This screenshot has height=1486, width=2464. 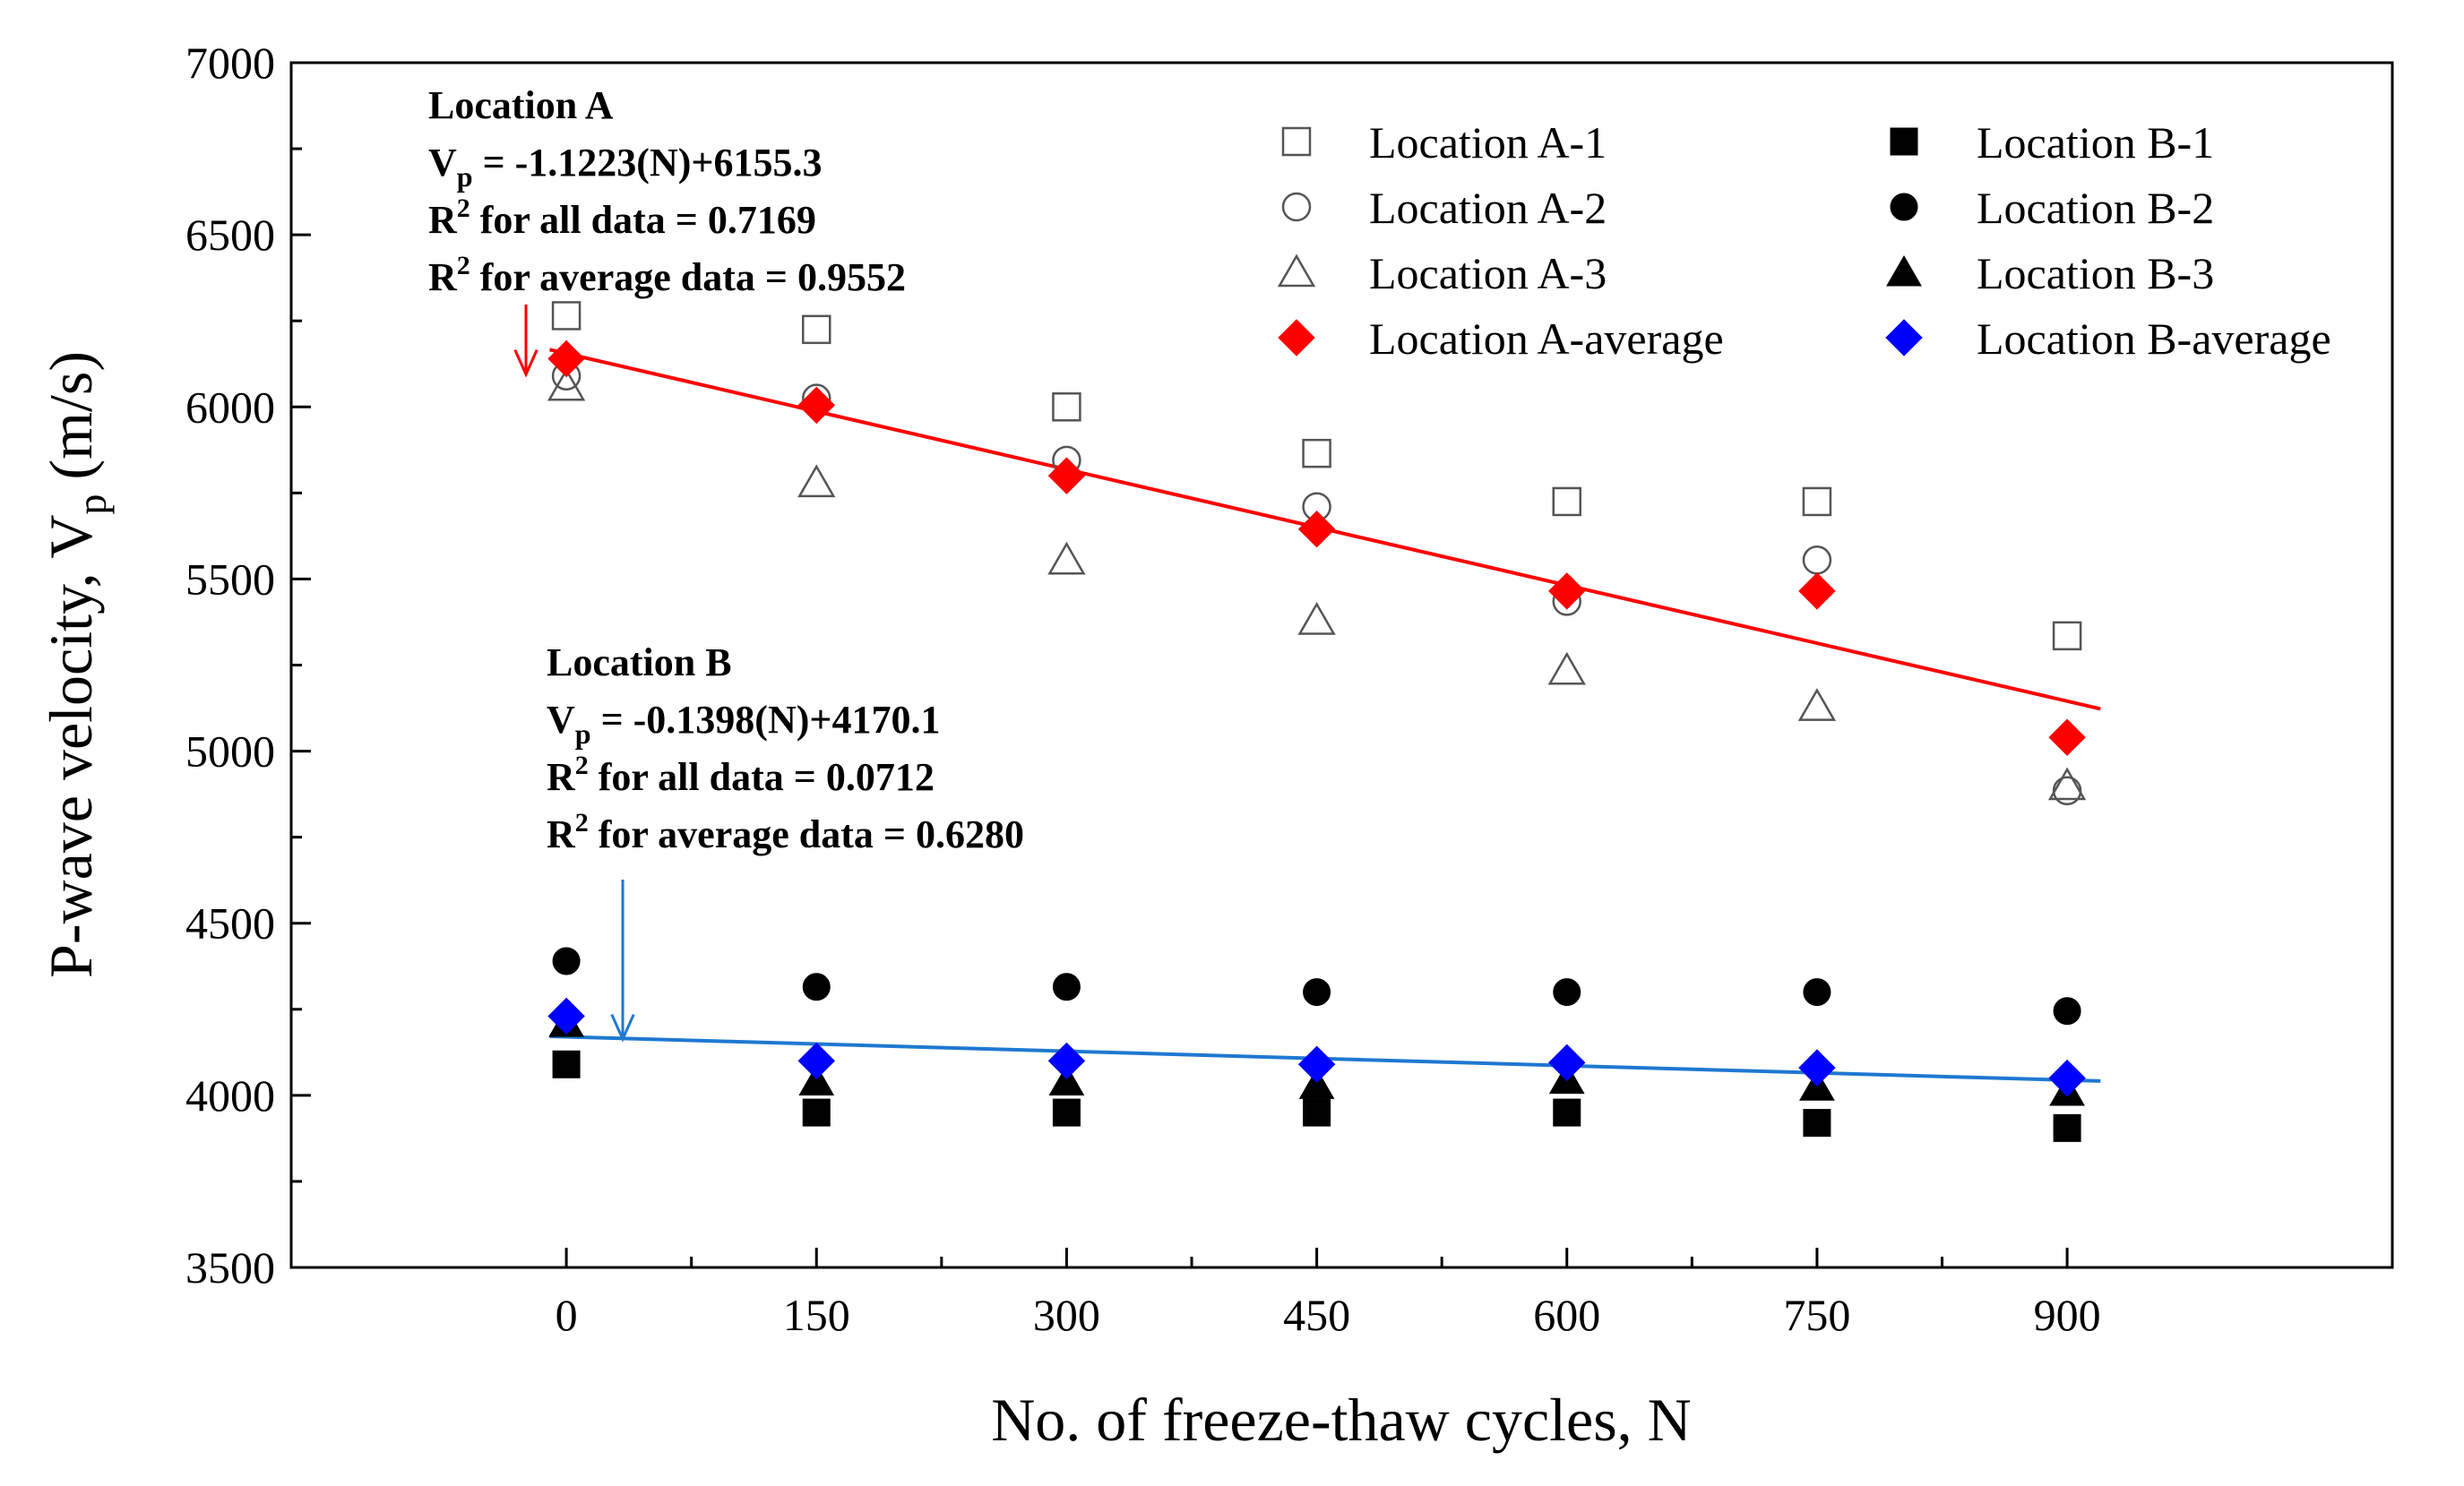 I want to click on annotation-a-r2-avg-sup: 2, so click(x=463, y=265).